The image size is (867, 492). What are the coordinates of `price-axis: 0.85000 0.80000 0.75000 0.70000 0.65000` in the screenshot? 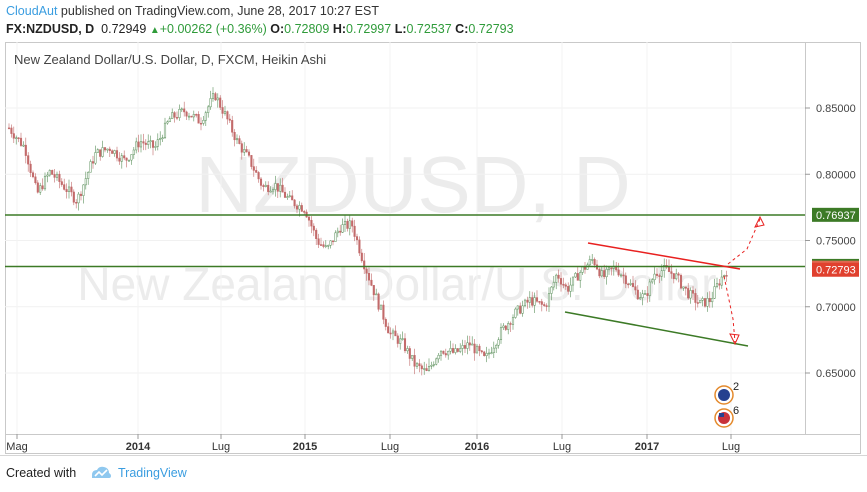 It's located at (830, 241).